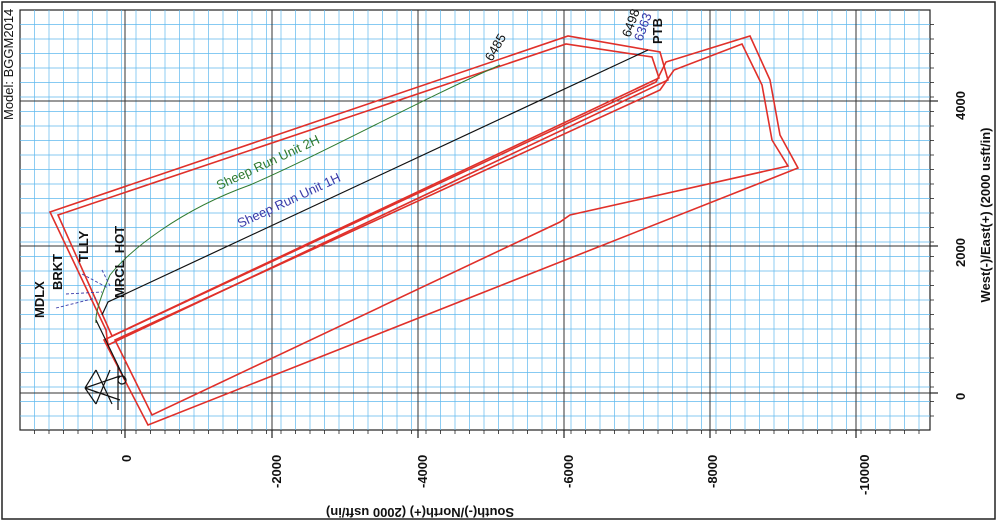 Image resolution: width=997 pixels, height=526 pixels. I want to click on x-tick-1: -2000, so click(276, 471).